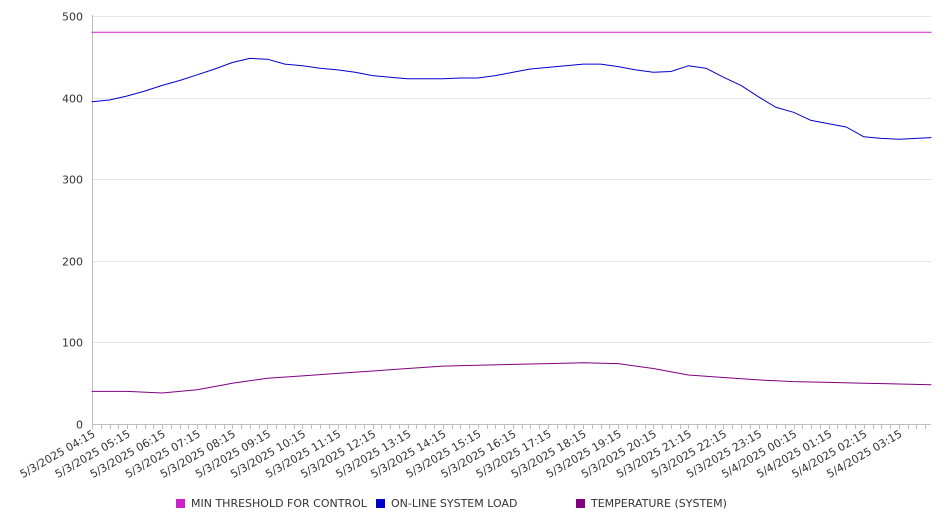  What do you see at coordinates (79, 425) in the screenshot?
I see `y-tick-label: 0` at bounding box center [79, 425].